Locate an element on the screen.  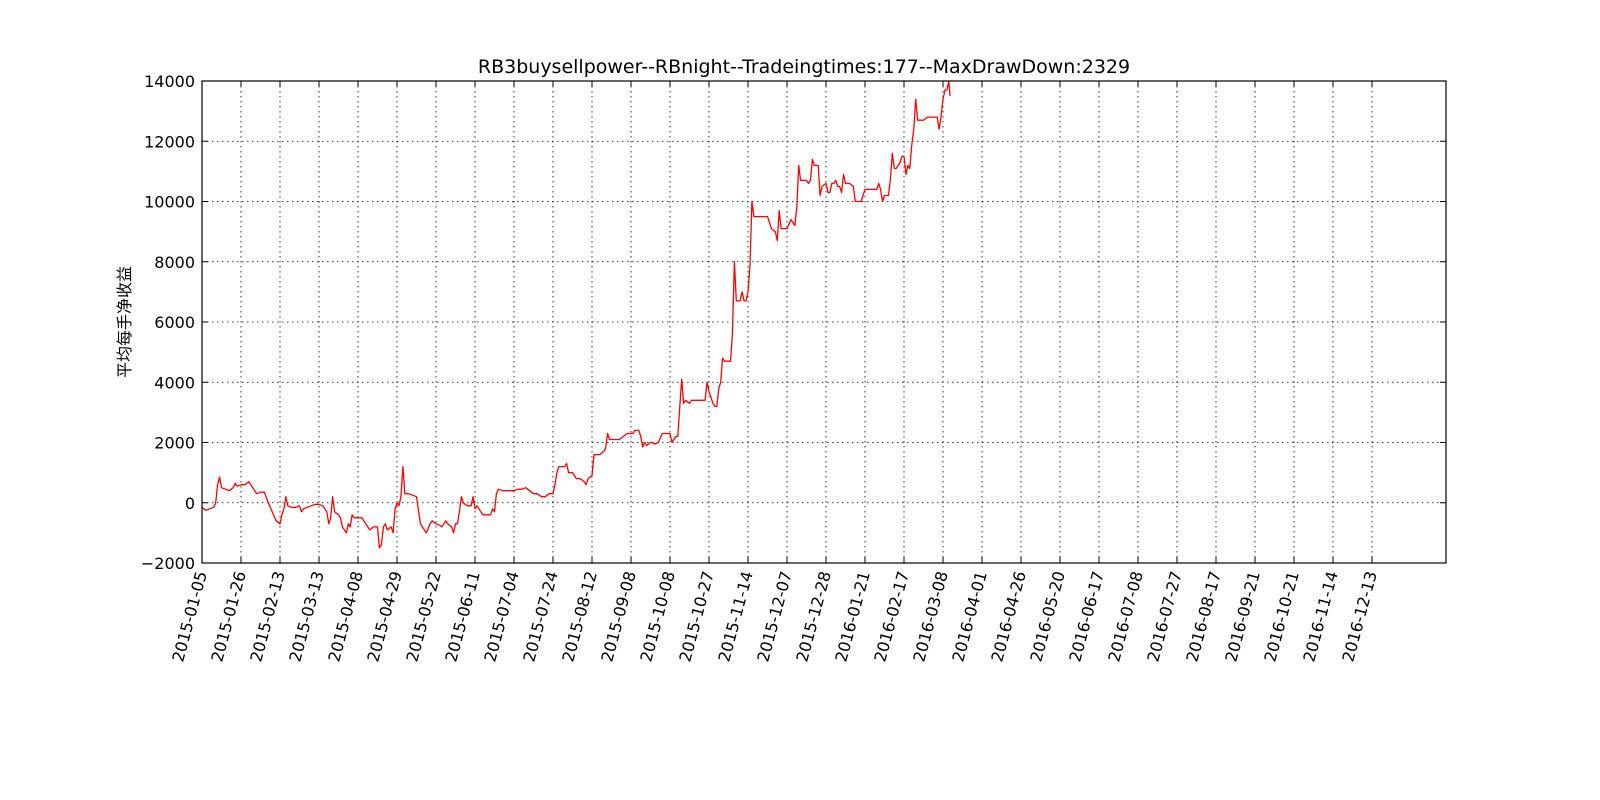
x-tick-label: 2015-07-04 is located at coordinates (501, 616).